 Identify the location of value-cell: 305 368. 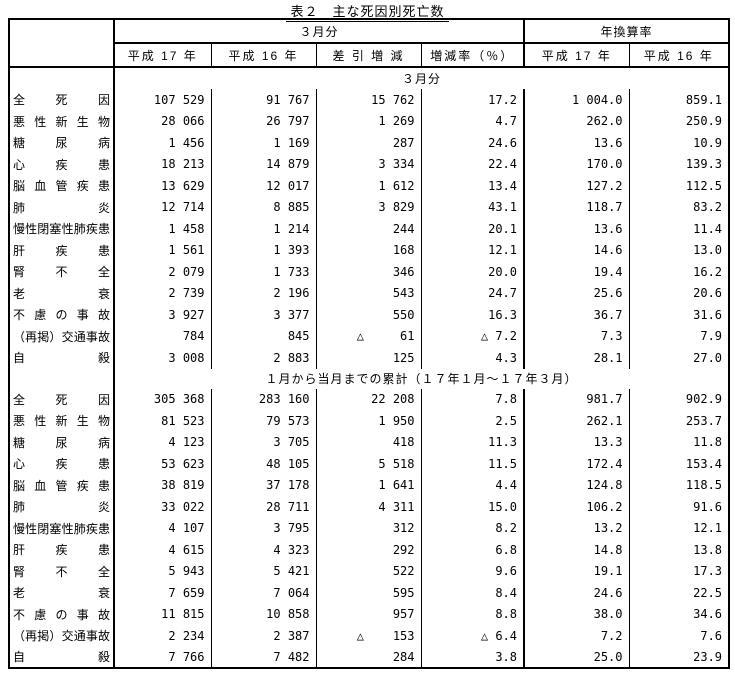
(162, 399).